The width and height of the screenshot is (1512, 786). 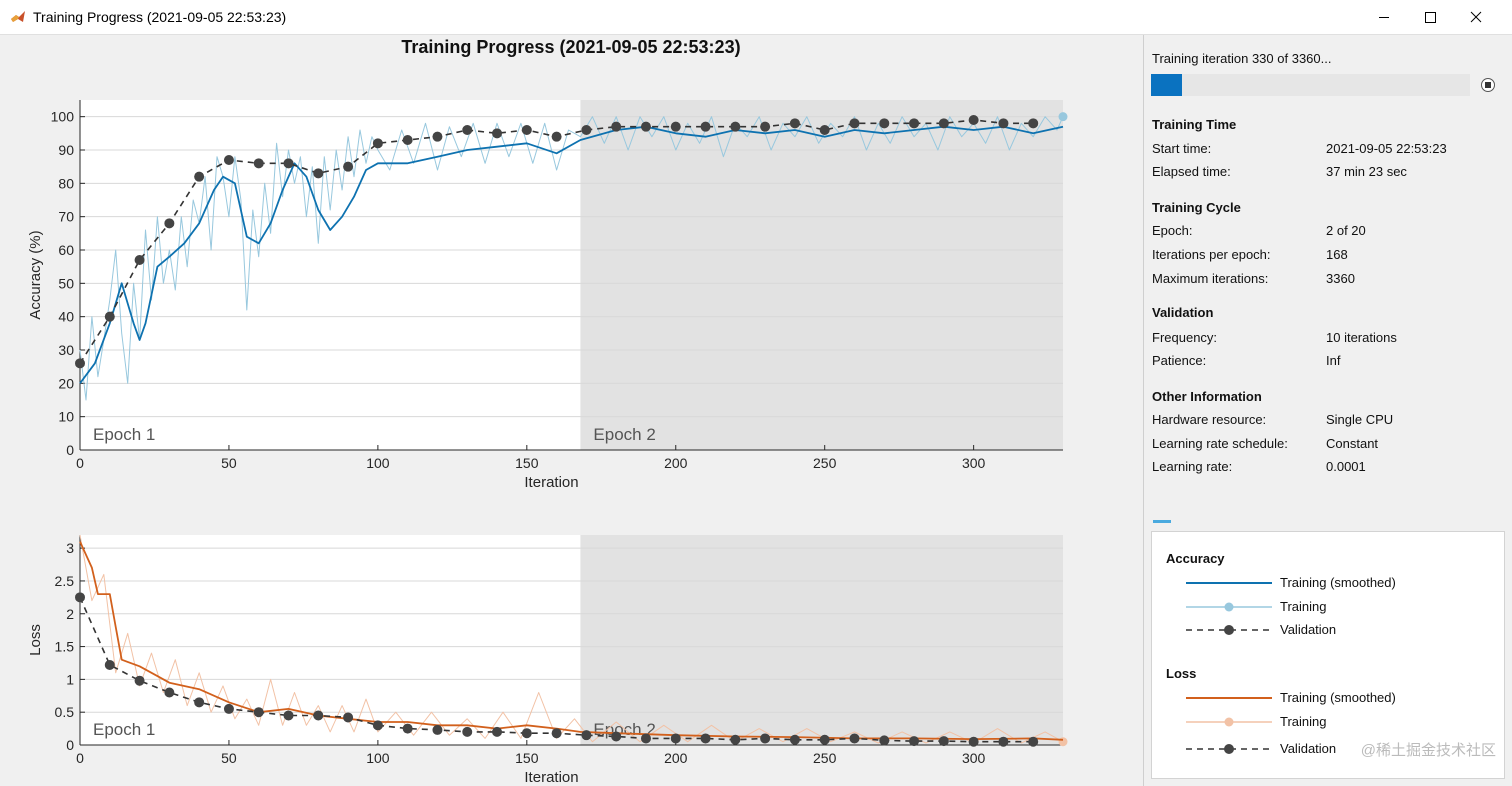 I want to click on loss-x-tick-label: 150, so click(x=527, y=758).